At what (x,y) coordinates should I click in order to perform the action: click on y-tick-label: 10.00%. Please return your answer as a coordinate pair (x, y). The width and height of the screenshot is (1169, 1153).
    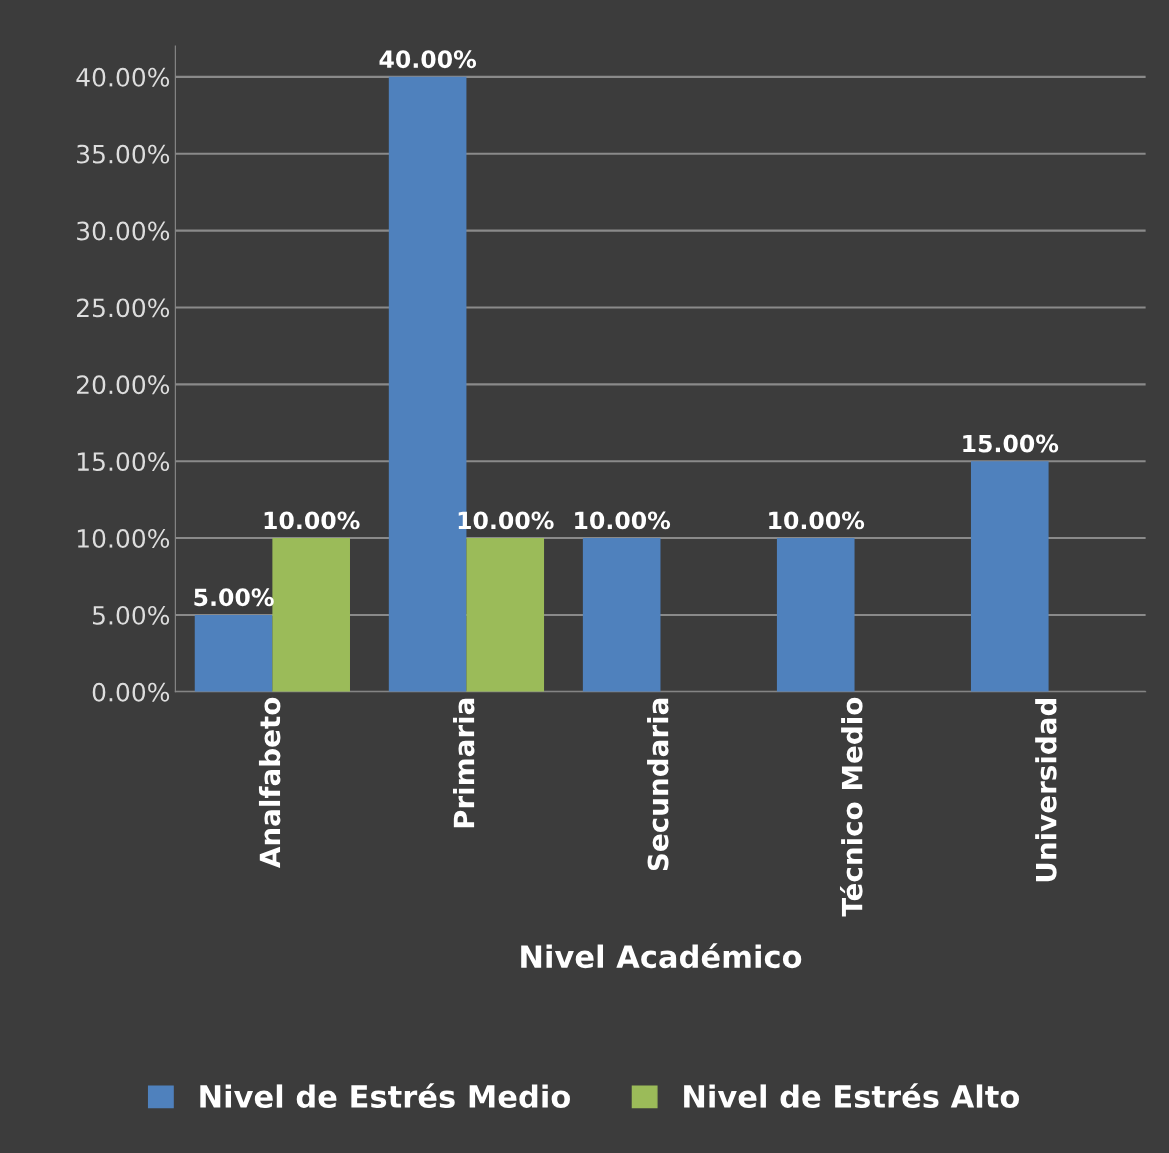
    Looking at the image, I should click on (123, 538).